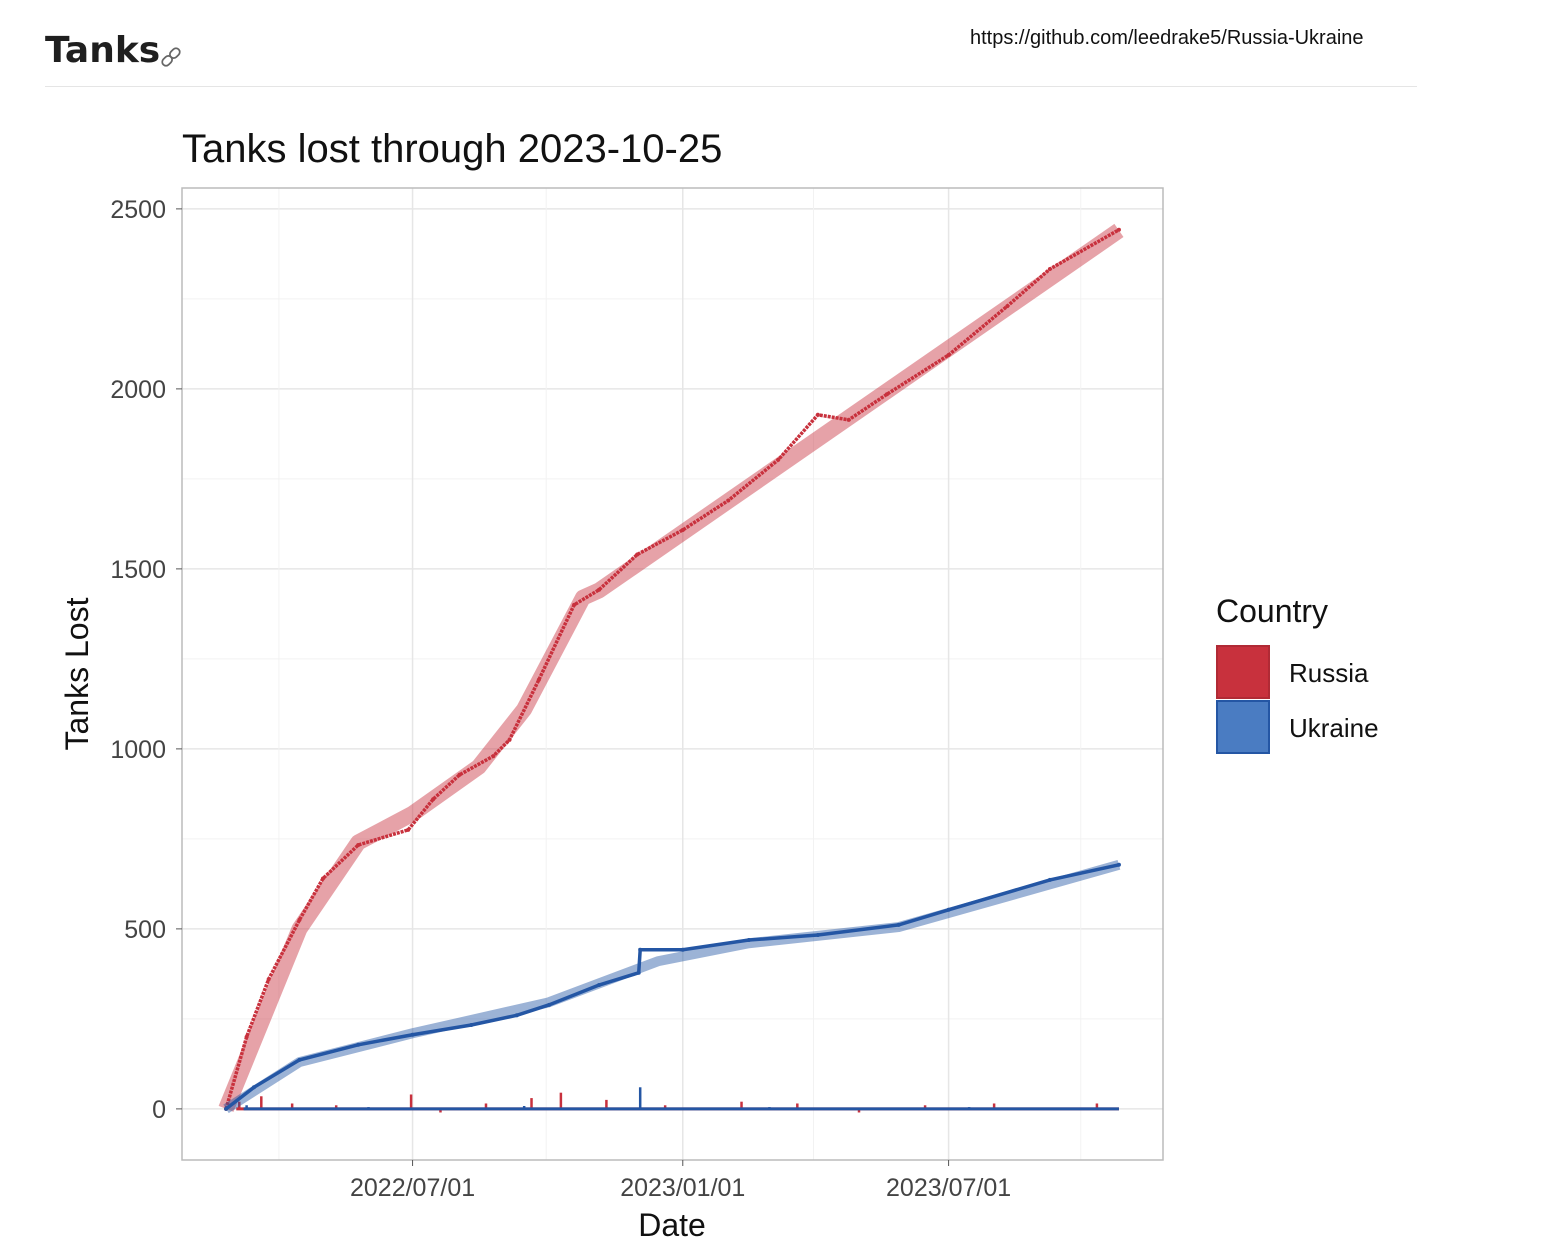 This screenshot has height=1252, width=1556. What do you see at coordinates (452, 149) in the screenshot?
I see `chart-title: Tanks lost through 2023-10-25` at bounding box center [452, 149].